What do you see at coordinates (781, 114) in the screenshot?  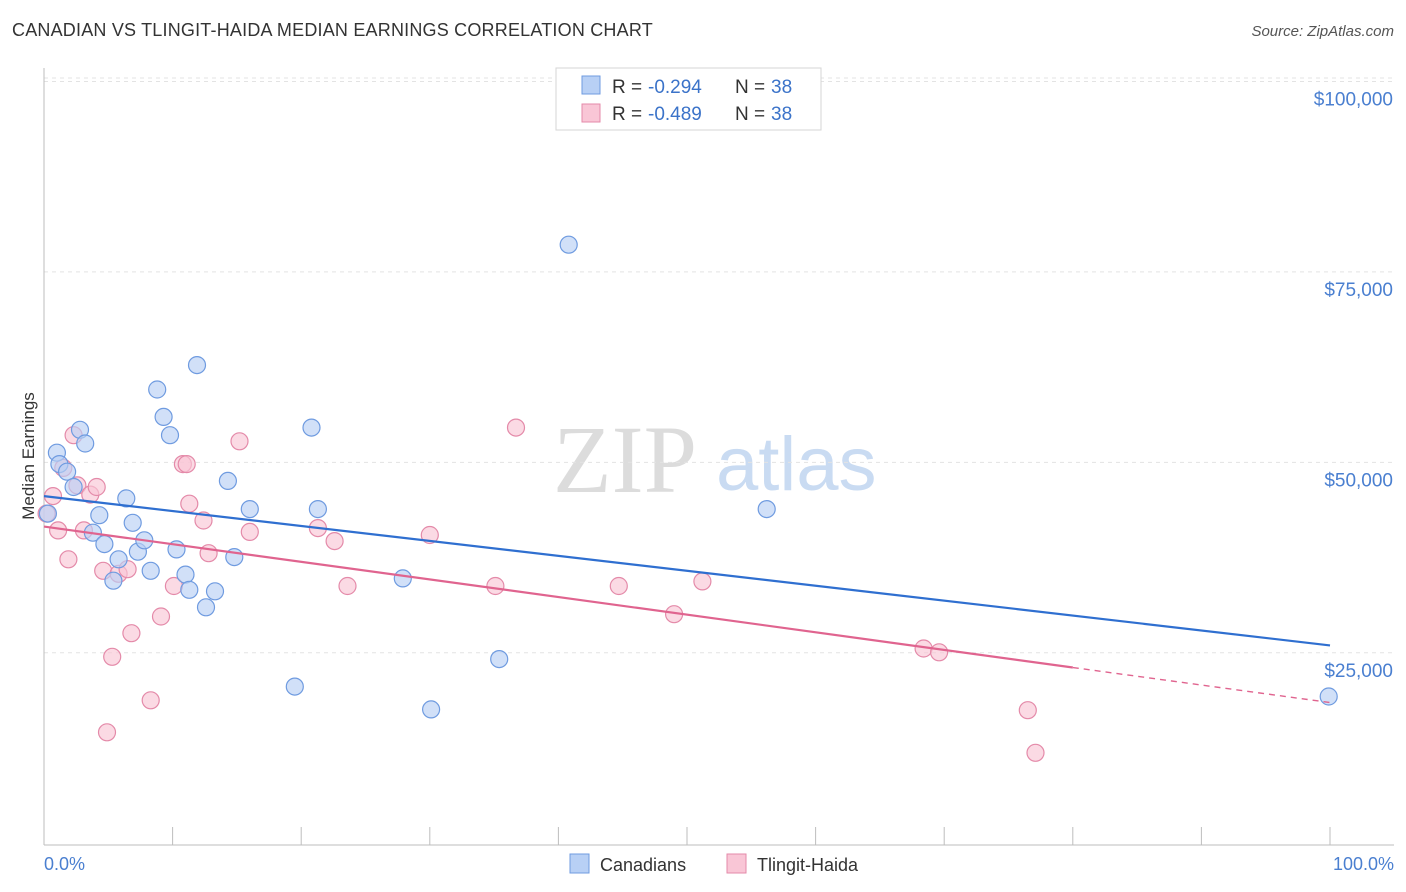 I see `legend-n-value-tlingit: 38` at bounding box center [781, 114].